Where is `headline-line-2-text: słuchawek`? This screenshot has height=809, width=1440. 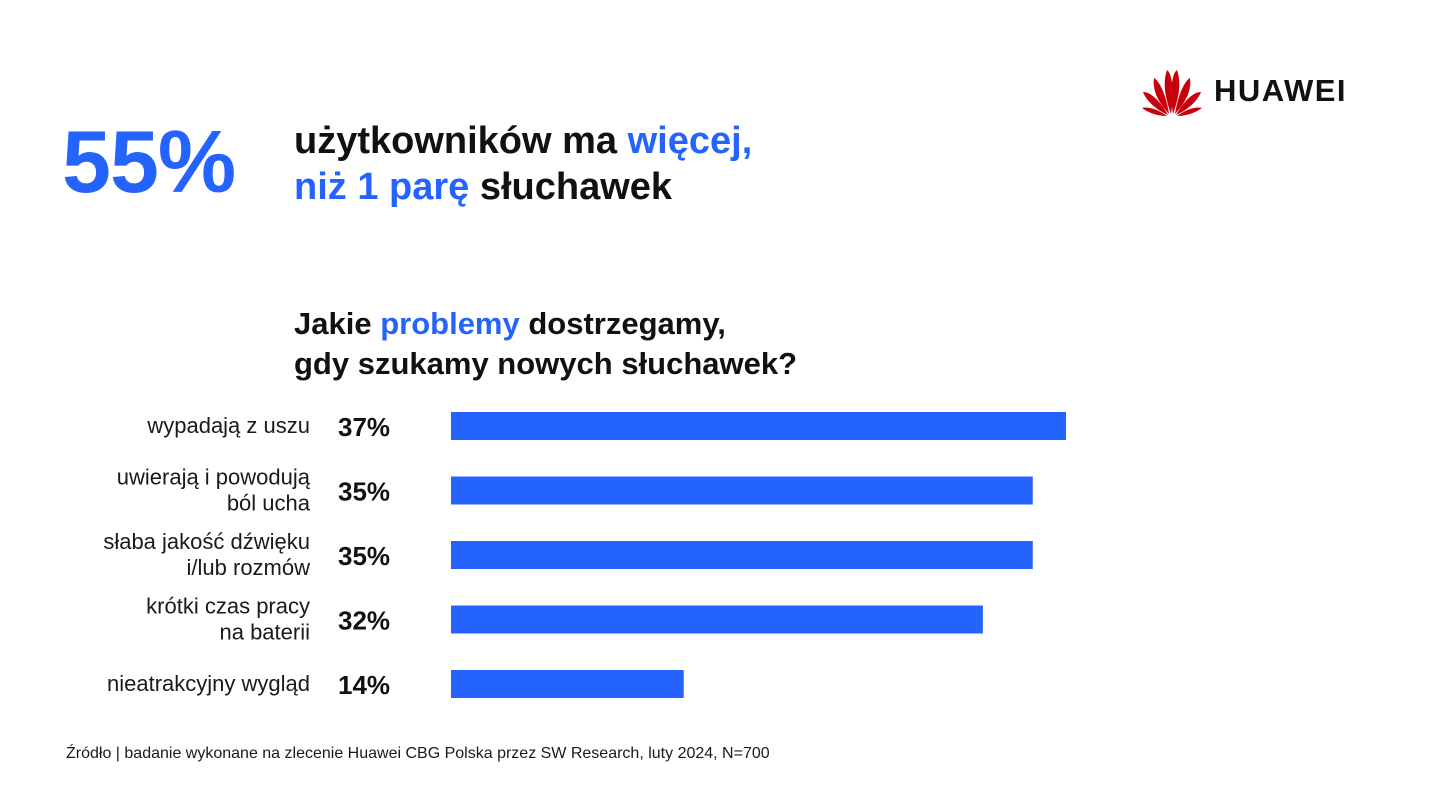
headline-line-2-text: słuchawek is located at coordinates (571, 187).